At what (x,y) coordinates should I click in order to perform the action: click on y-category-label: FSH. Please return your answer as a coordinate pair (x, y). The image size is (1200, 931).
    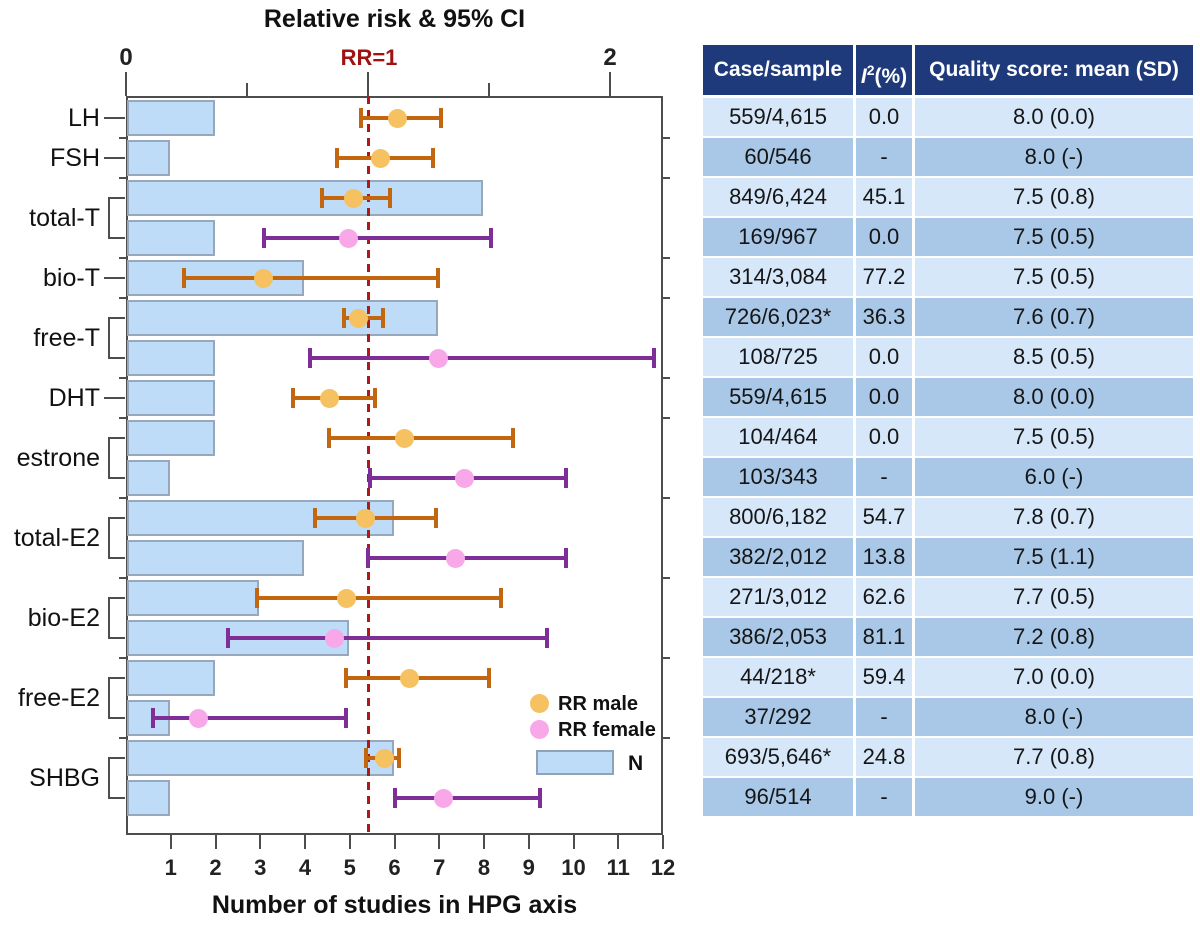
    Looking at the image, I should click on (75, 158).